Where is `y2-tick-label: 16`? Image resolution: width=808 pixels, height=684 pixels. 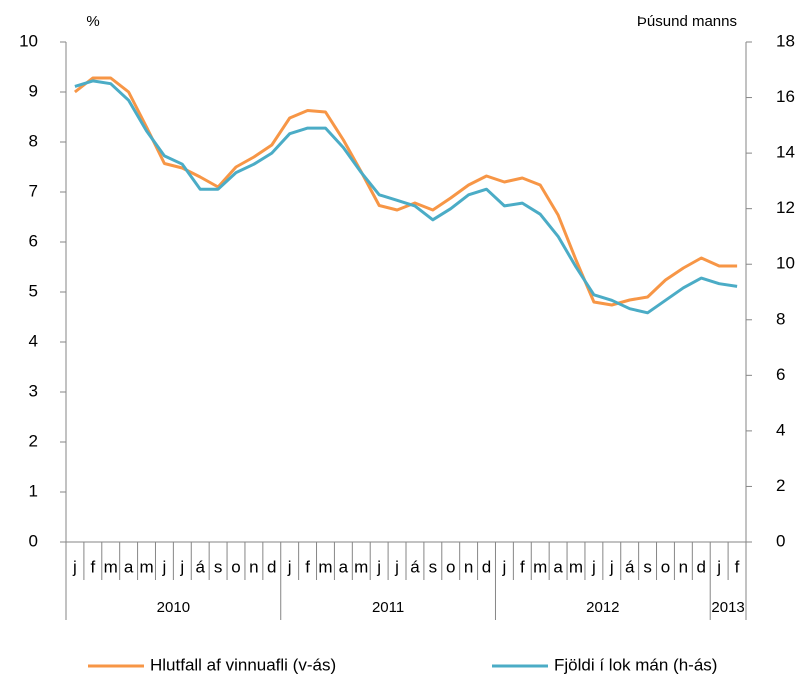
y2-tick-label: 16 is located at coordinates (785, 96).